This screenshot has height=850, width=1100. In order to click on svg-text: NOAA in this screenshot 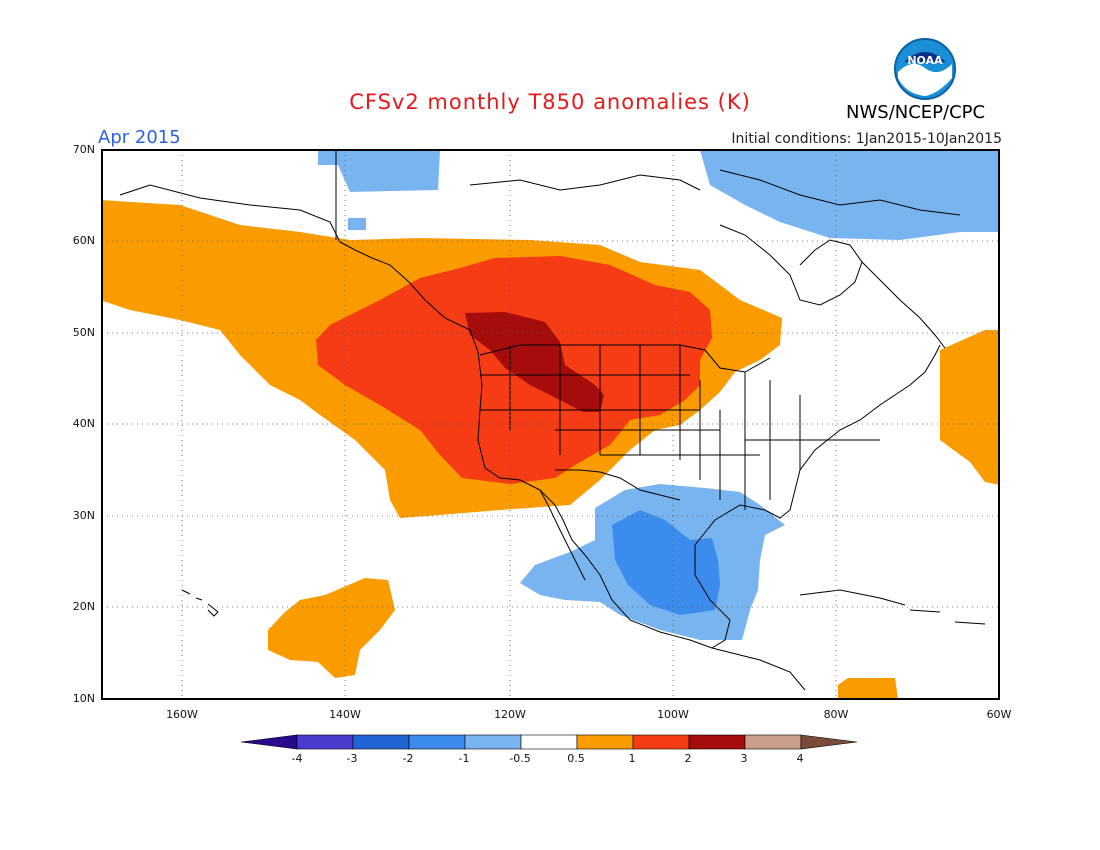, I will do `click(925, 60)`.